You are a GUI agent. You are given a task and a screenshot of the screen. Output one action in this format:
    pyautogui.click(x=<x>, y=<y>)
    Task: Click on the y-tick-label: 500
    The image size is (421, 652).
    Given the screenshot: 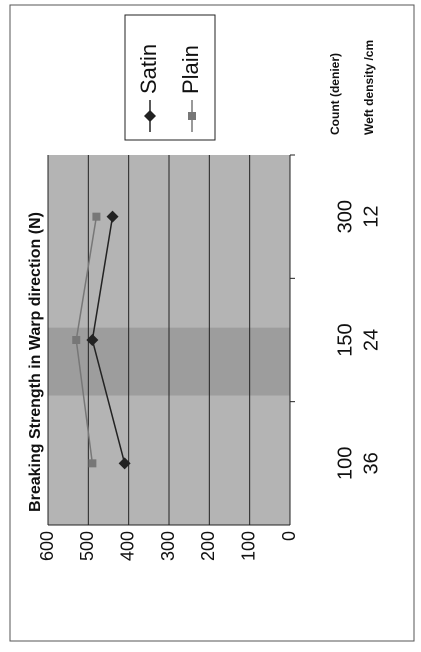 What is the action you would take?
    pyautogui.click(x=87, y=546)
    